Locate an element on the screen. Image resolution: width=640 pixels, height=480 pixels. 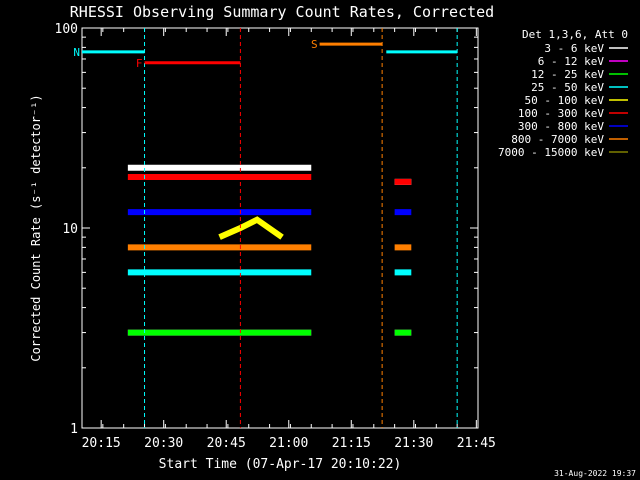
series-50-100-kev is located at coordinates (251, 228).